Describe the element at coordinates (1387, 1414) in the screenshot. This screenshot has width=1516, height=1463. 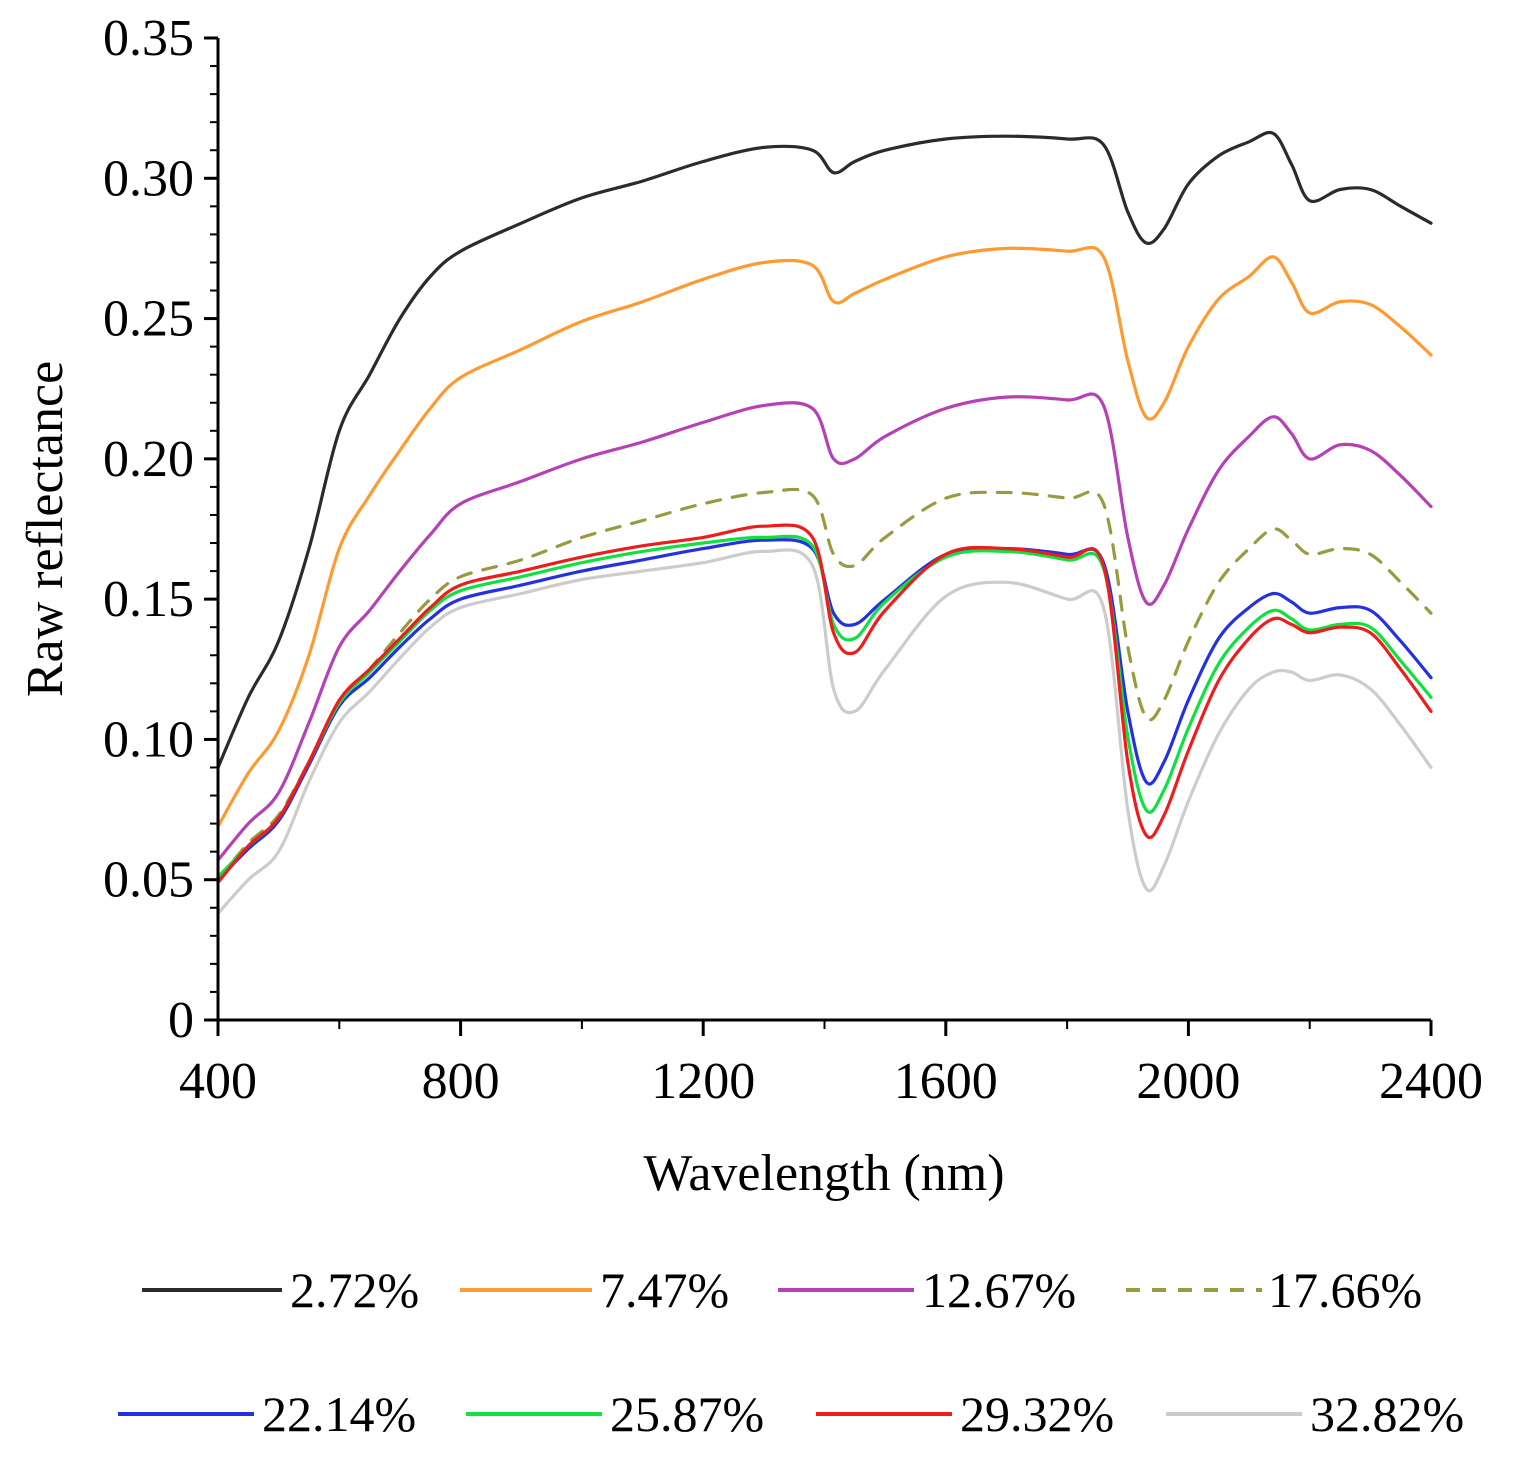
I see `legend-label-7: 32.82%` at that location.